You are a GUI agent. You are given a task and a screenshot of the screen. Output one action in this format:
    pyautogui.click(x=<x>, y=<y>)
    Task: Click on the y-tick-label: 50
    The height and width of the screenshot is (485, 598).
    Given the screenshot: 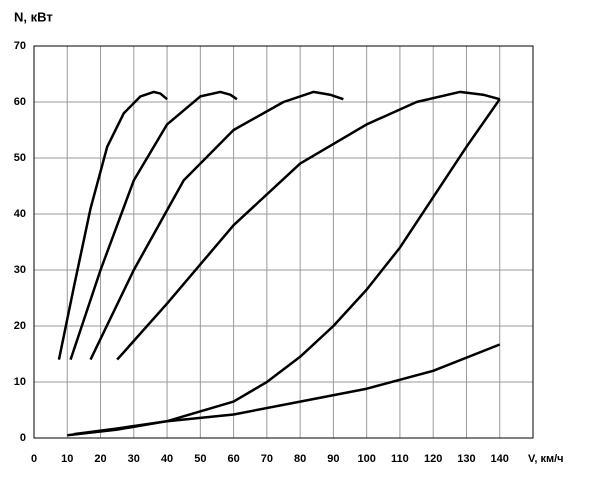 What is the action you would take?
    pyautogui.click(x=20, y=158)
    